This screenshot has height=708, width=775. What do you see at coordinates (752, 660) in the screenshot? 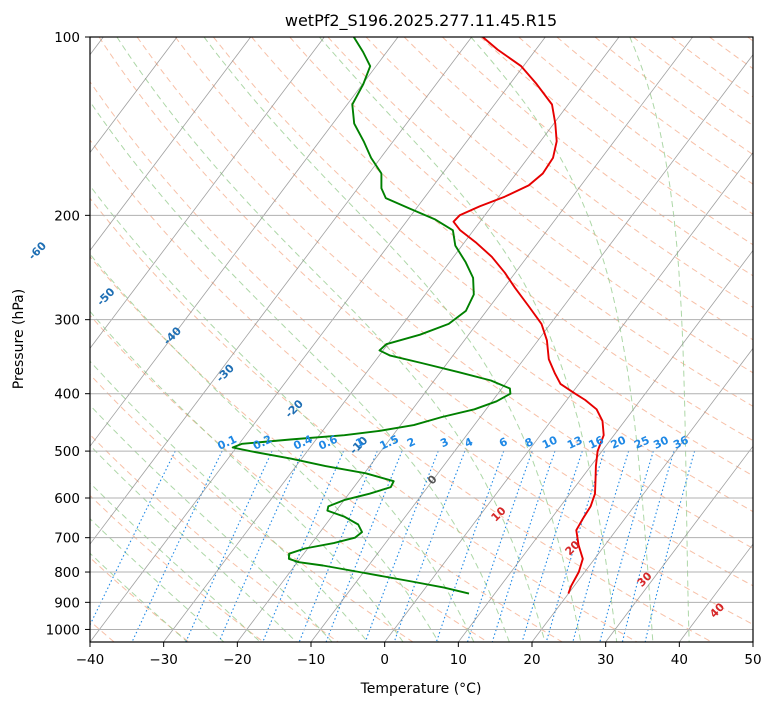
I see `x-tick-label: 50` at bounding box center [752, 660].